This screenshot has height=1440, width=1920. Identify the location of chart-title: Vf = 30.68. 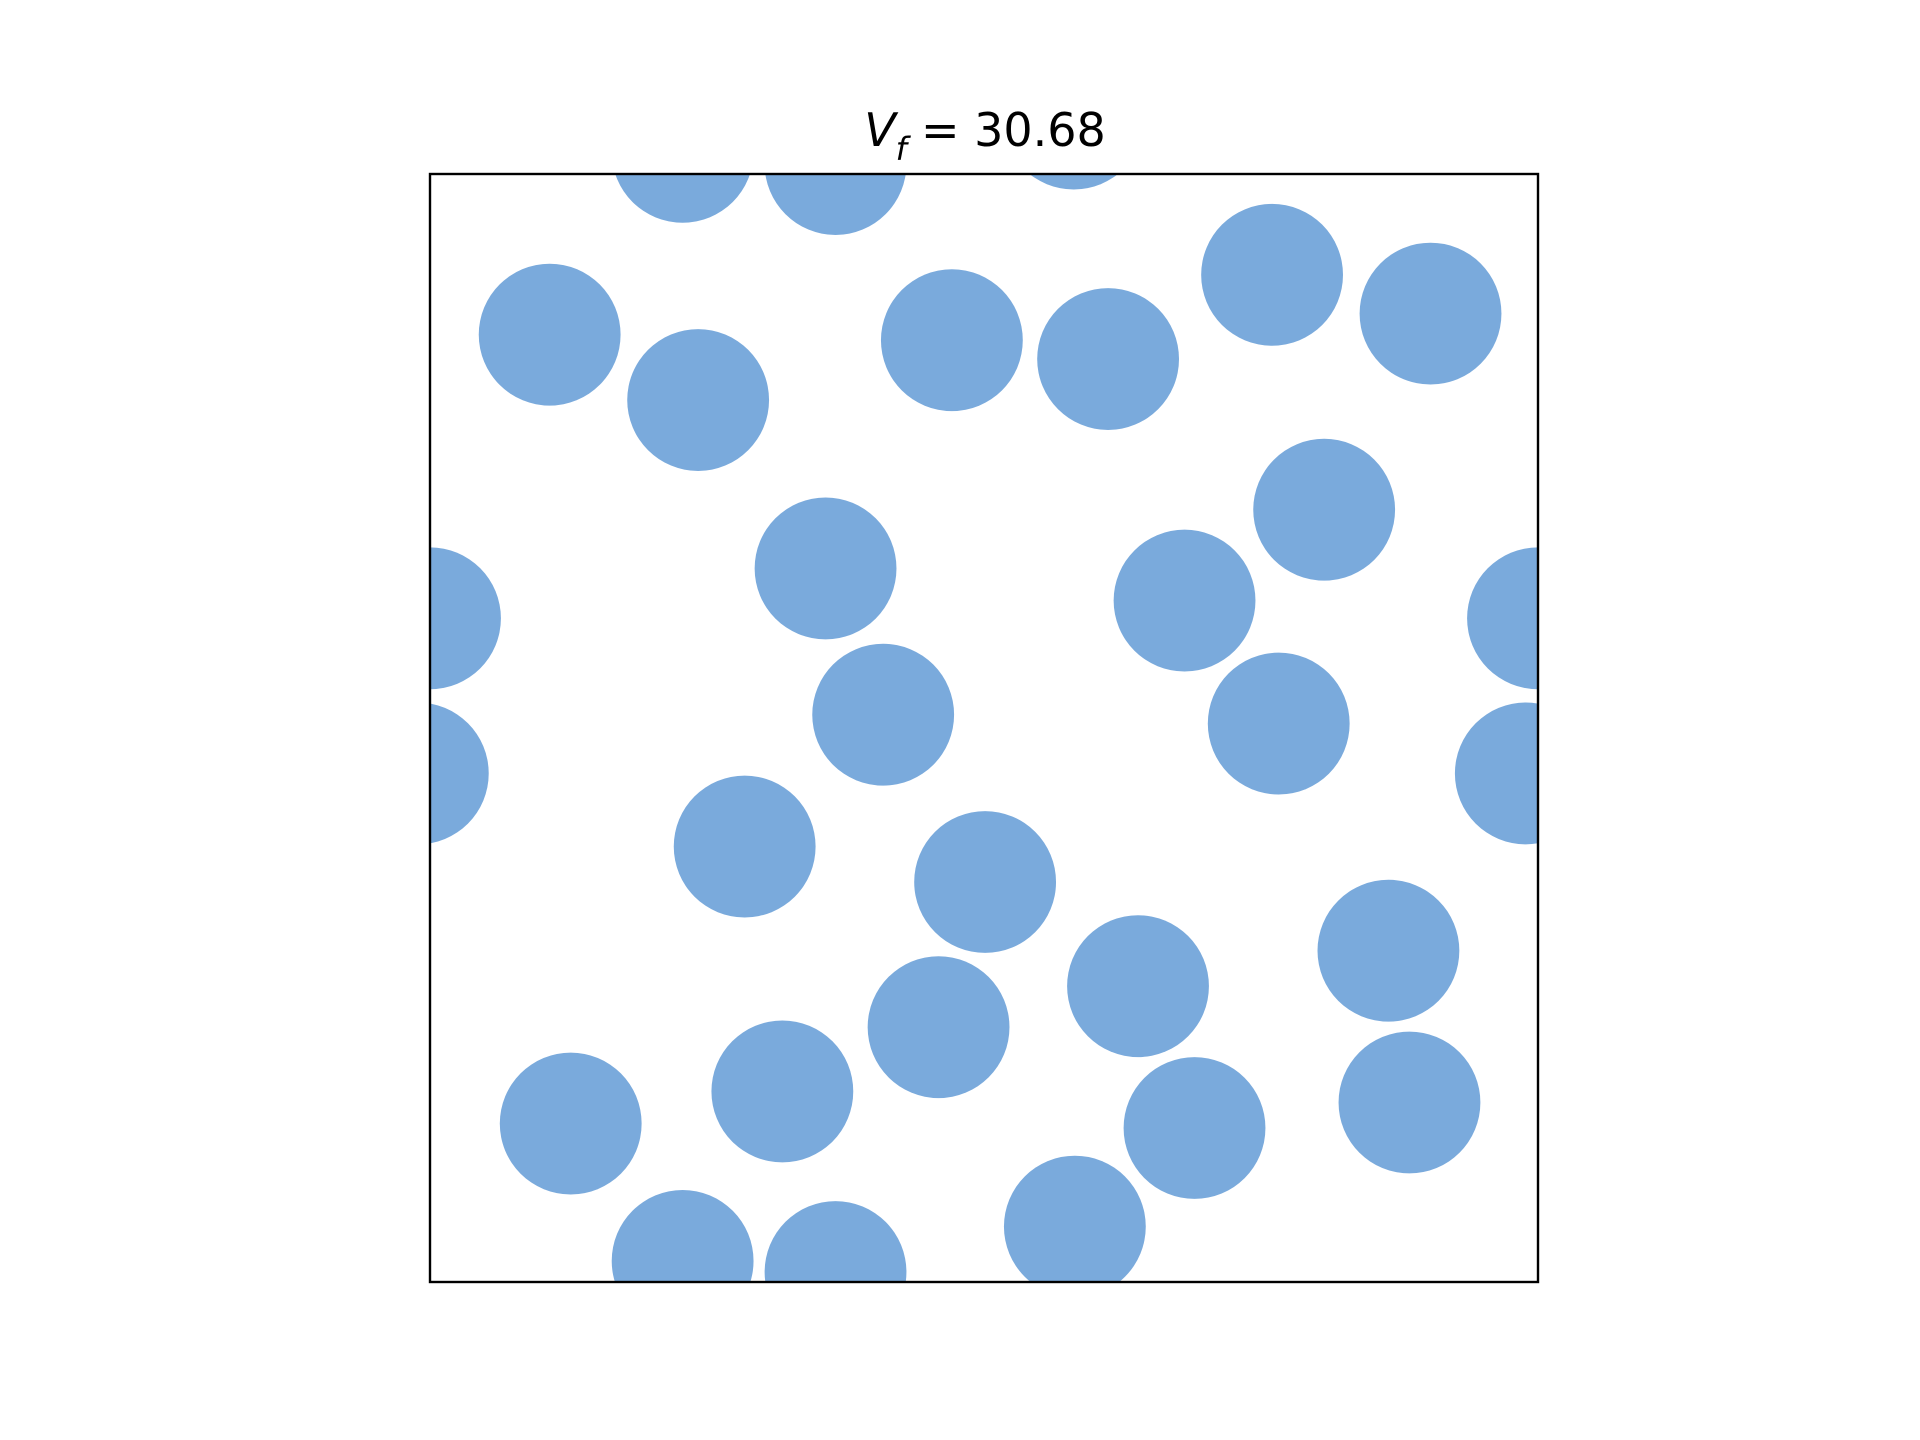
(985, 135).